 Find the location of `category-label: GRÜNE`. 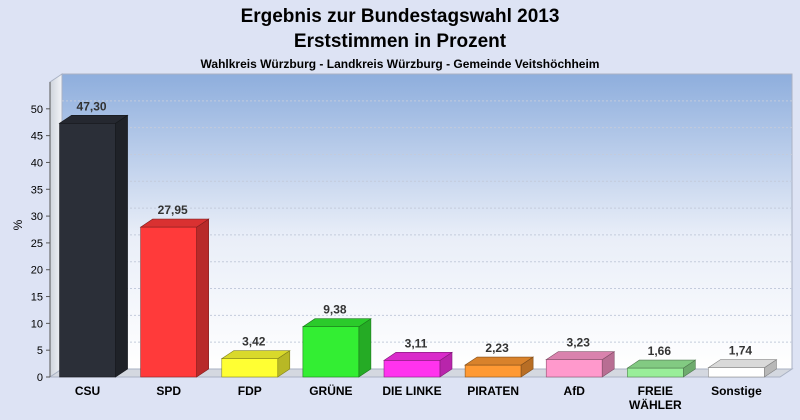

category-label: GRÜNE is located at coordinates (330, 390).